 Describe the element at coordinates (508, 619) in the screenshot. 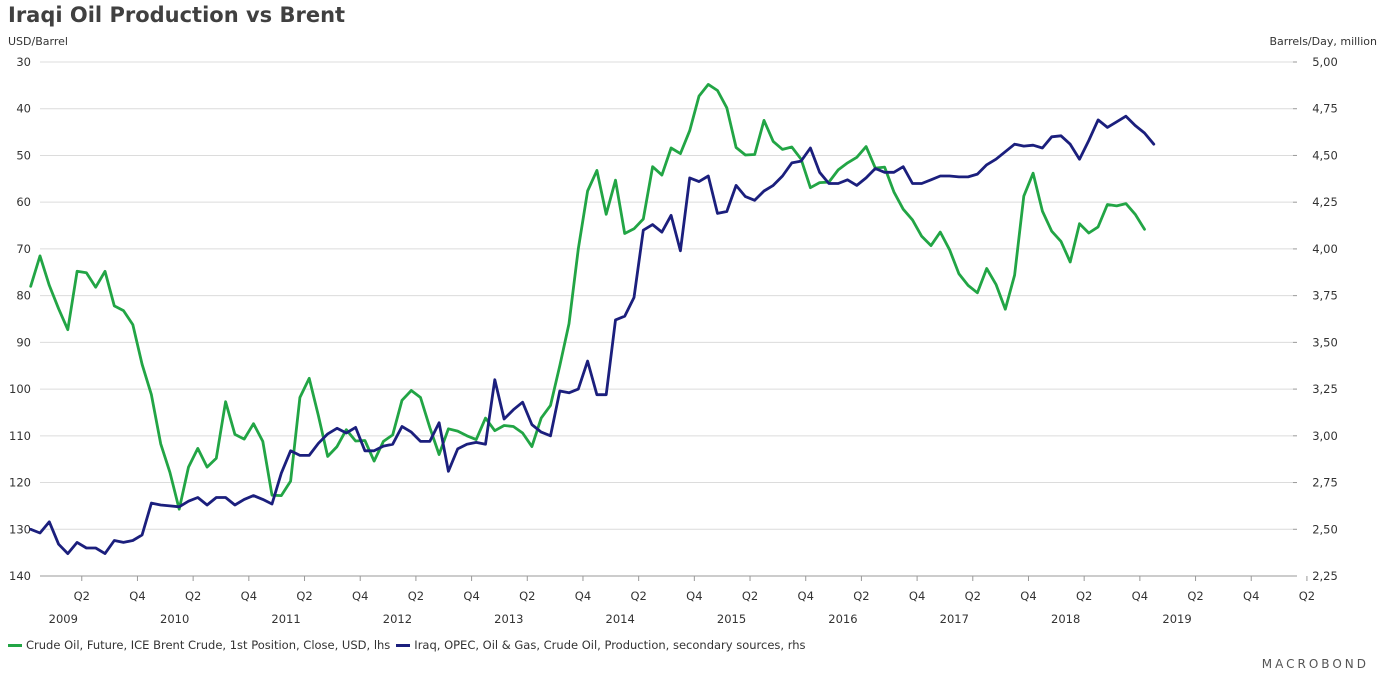

I see `x-year-label: 2013` at that location.